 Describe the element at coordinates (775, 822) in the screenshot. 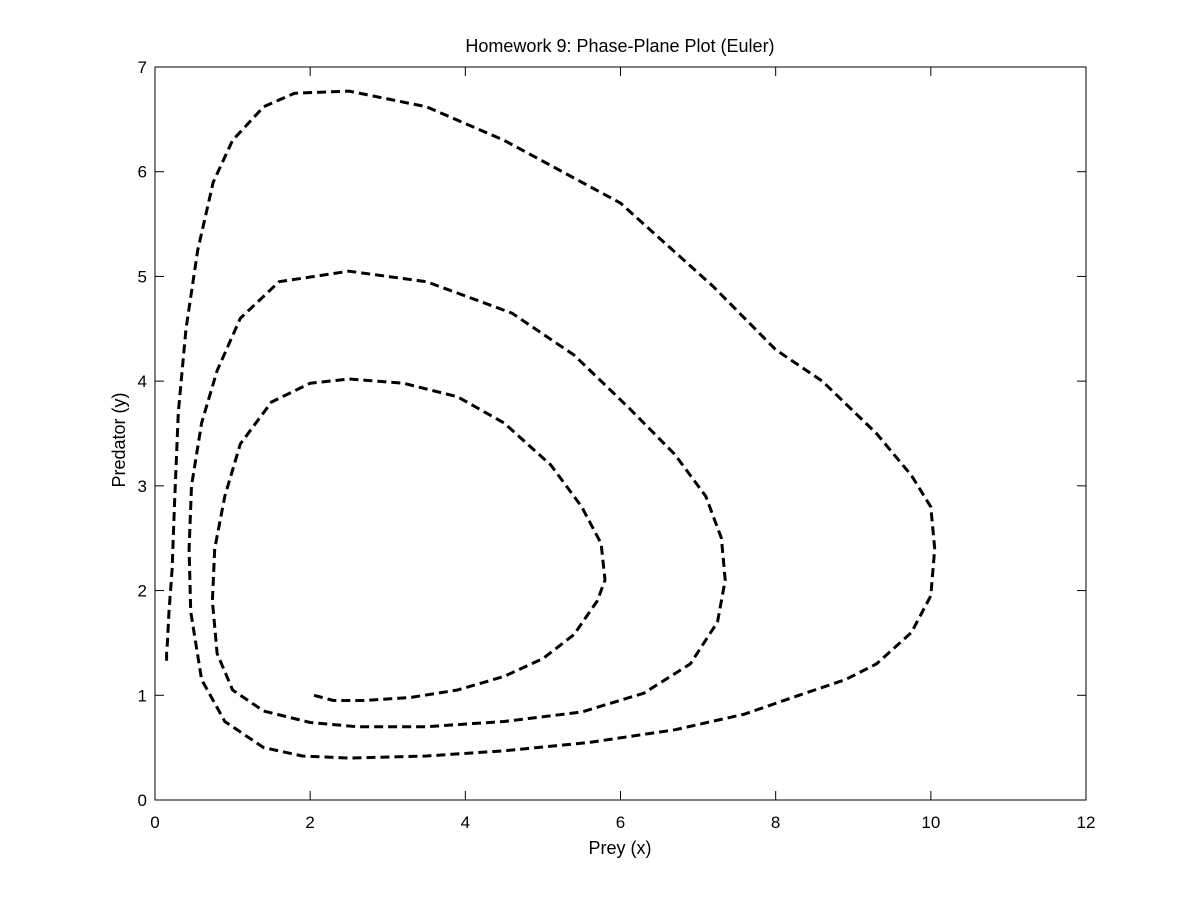

I see `x-tick-label: 8` at that location.